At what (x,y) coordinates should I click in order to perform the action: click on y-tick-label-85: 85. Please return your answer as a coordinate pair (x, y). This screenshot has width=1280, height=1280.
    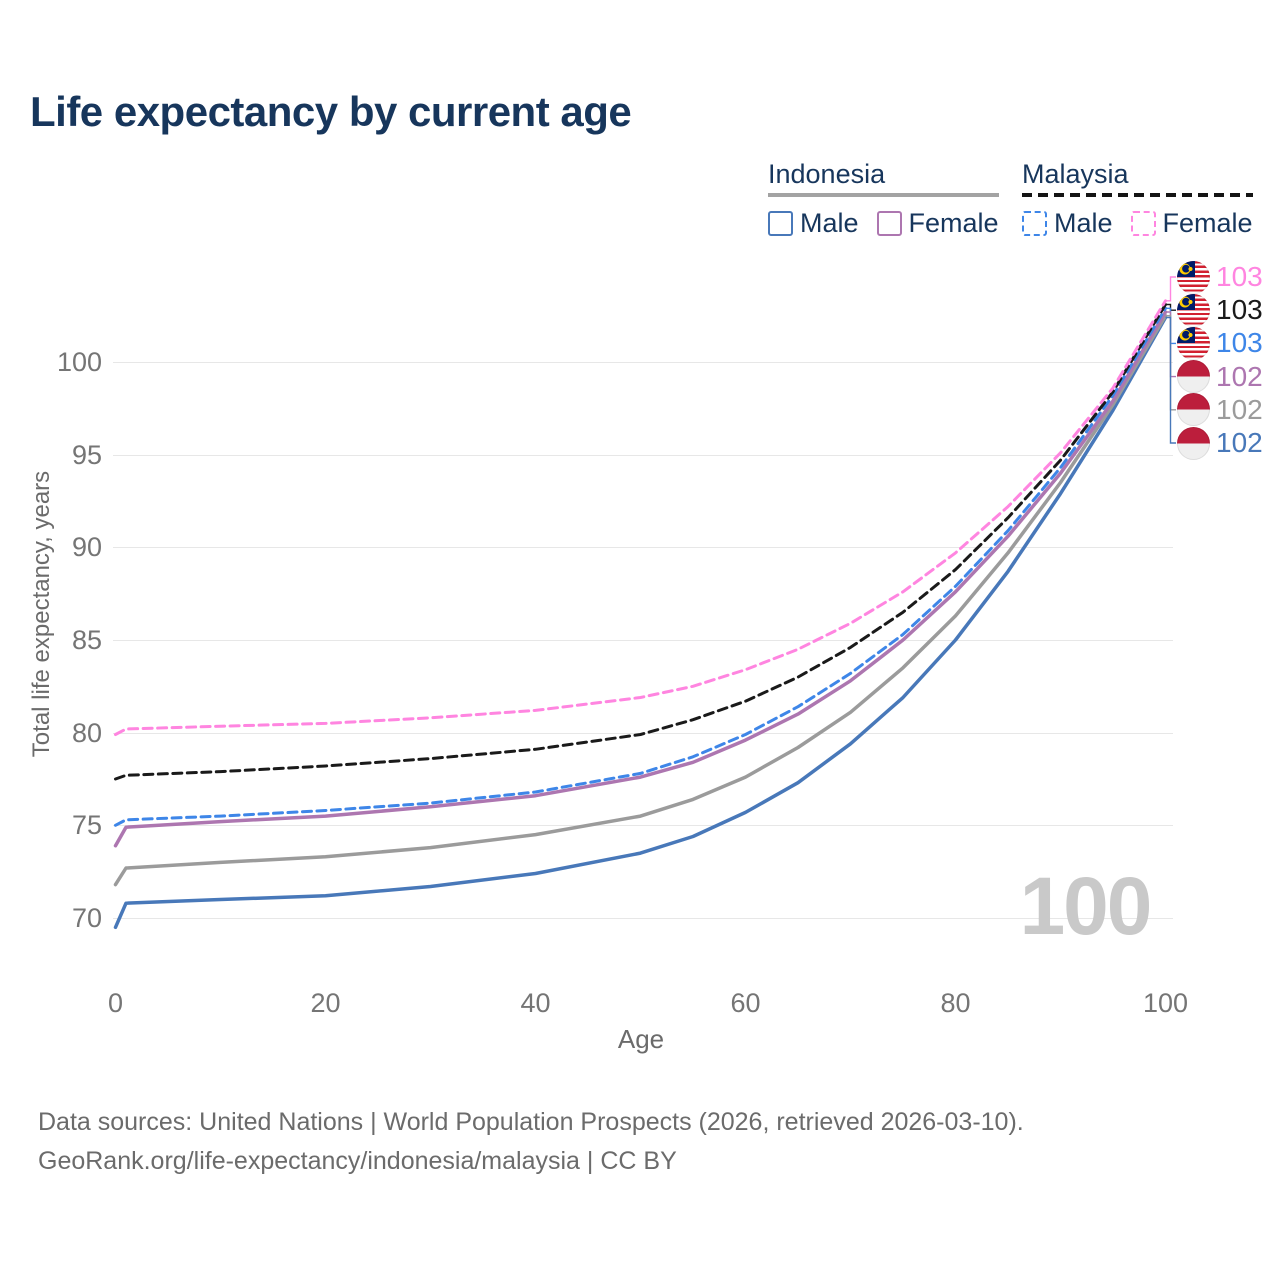
    Looking at the image, I should click on (86, 640).